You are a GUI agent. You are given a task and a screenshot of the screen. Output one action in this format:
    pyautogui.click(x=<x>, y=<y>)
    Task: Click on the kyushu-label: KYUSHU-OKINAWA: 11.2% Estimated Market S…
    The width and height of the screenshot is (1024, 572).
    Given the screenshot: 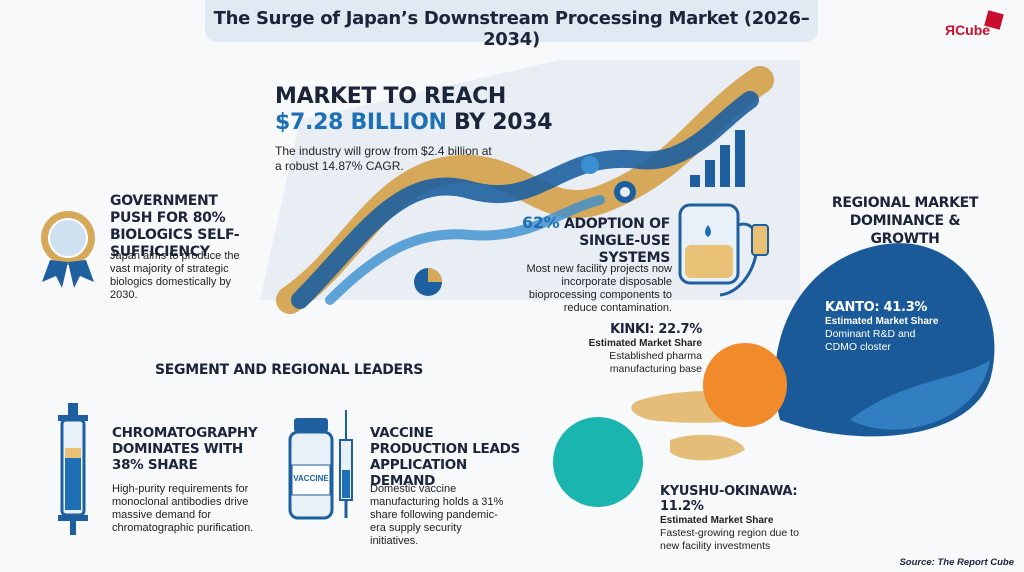 What is the action you would take?
    pyautogui.click(x=745, y=518)
    